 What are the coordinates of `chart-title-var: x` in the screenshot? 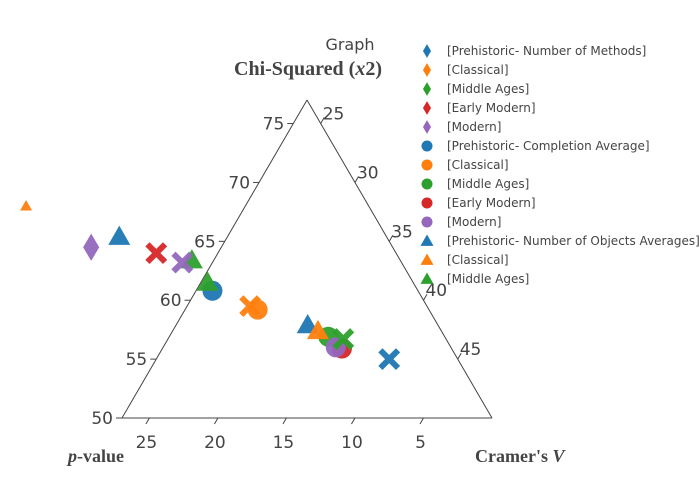 It's located at (359, 69).